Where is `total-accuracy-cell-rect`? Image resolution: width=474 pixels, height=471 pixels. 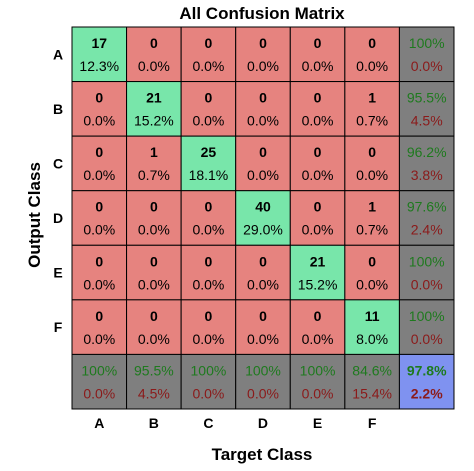 total-accuracy-cell-rect is located at coordinates (426, 381).